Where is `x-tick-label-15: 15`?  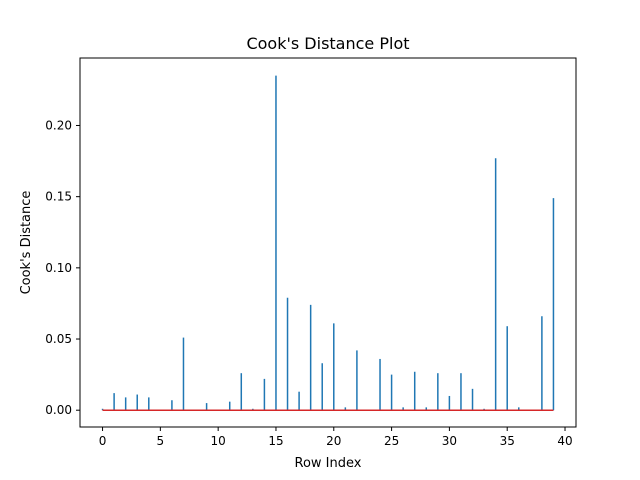 x-tick-label-15: 15 is located at coordinates (275, 441).